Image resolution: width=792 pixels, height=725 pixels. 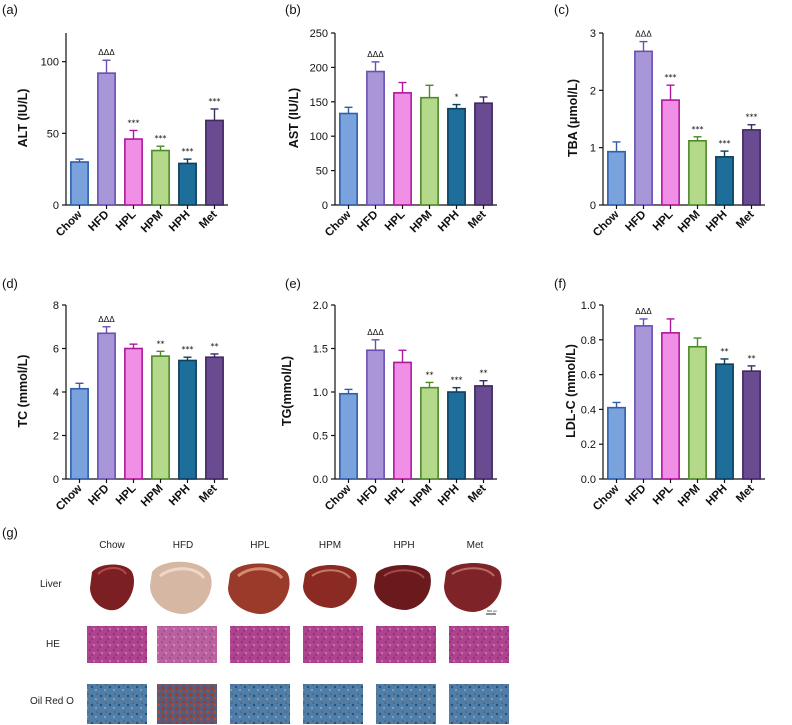 I want to click on oil-red-image-met, so click(x=479, y=704).